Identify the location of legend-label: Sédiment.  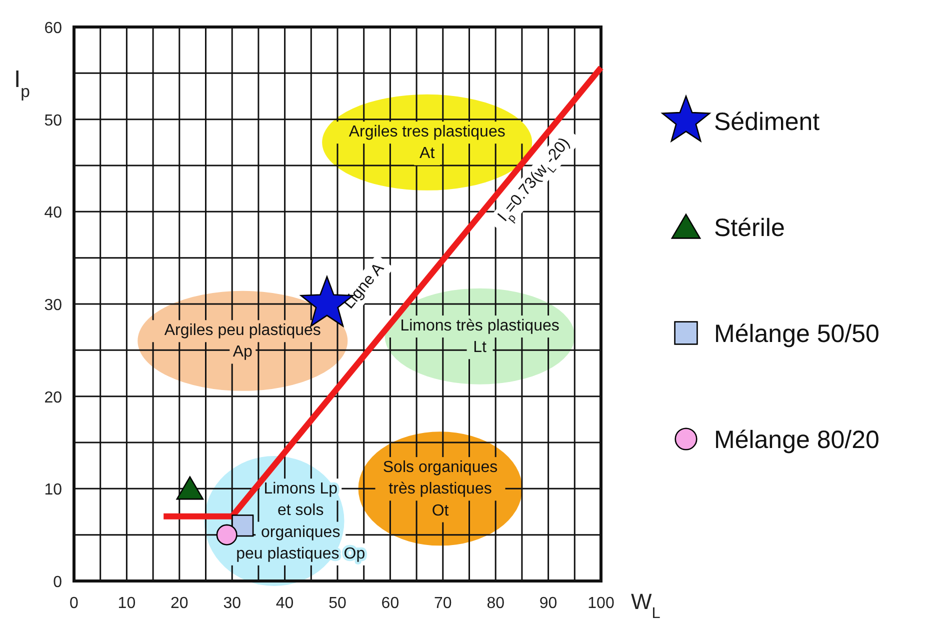
(767, 122).